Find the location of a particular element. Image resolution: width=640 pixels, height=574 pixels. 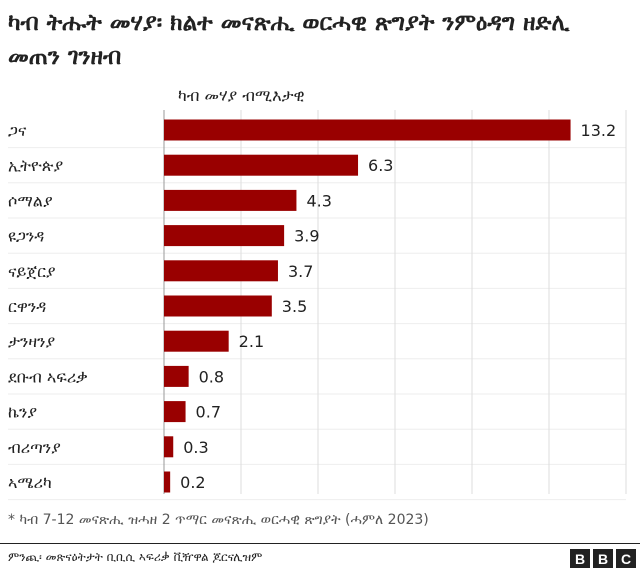

category-label: ርዋንዳ is located at coordinates (27, 306).